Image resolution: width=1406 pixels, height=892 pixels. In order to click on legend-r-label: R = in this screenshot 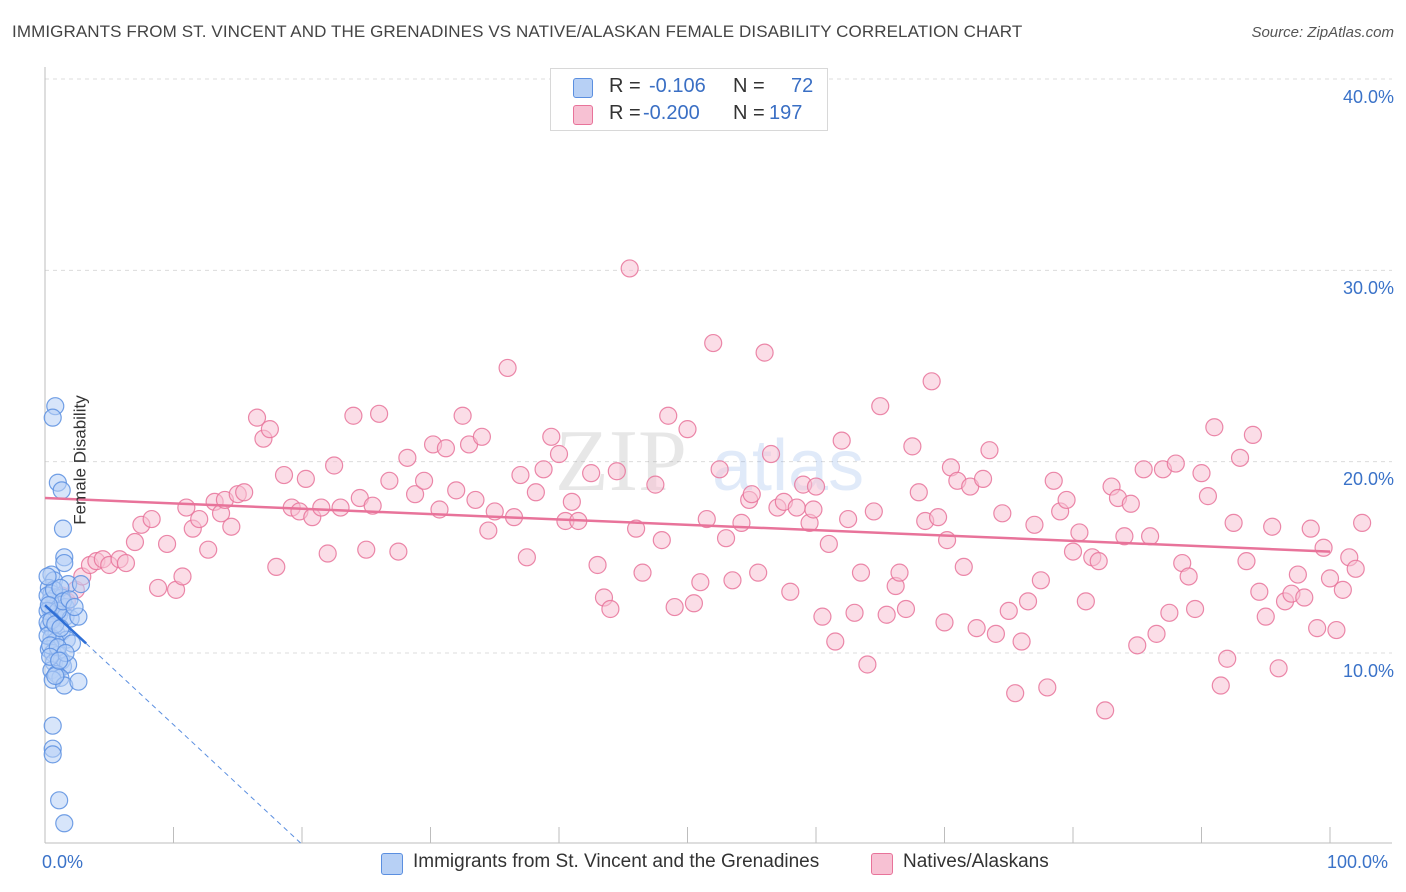, I will do `click(625, 86)`.